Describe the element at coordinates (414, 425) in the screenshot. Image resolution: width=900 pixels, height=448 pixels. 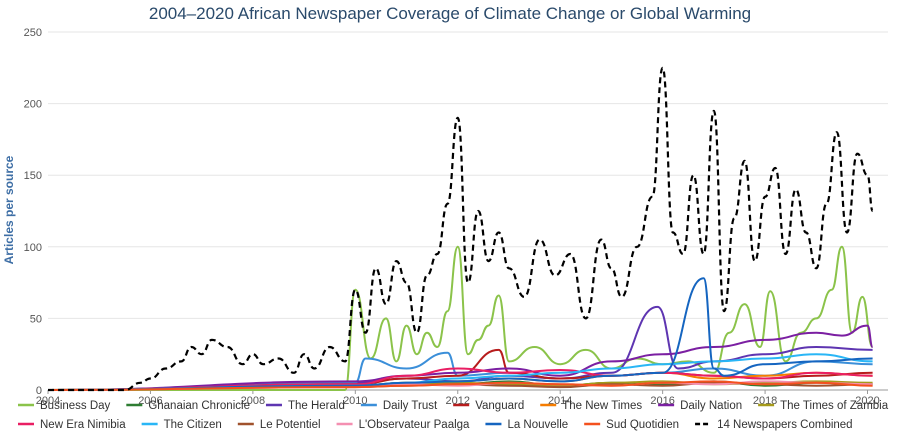
I see `legend-label: L'Observateur Paalga` at that location.